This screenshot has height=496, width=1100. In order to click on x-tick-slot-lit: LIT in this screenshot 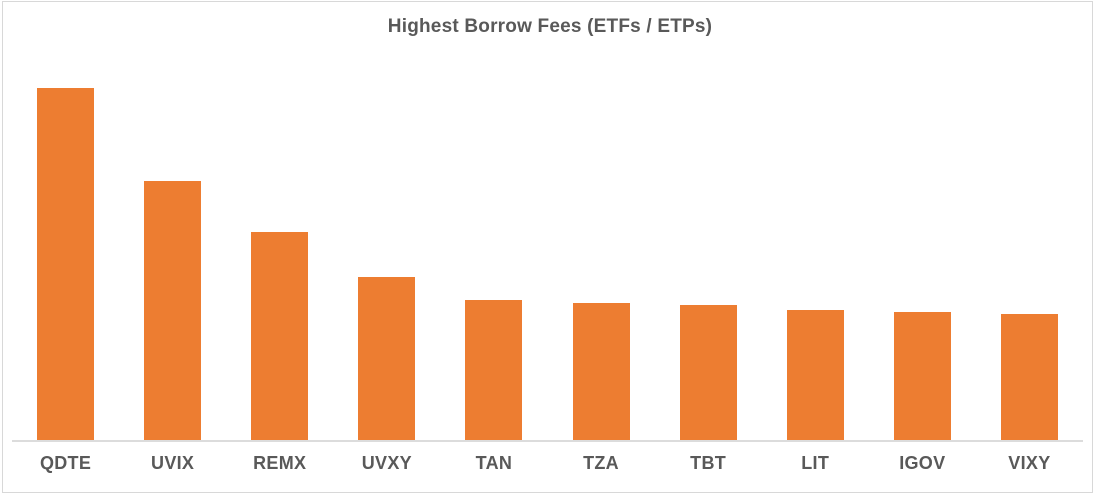, I will do `click(815, 463)`.